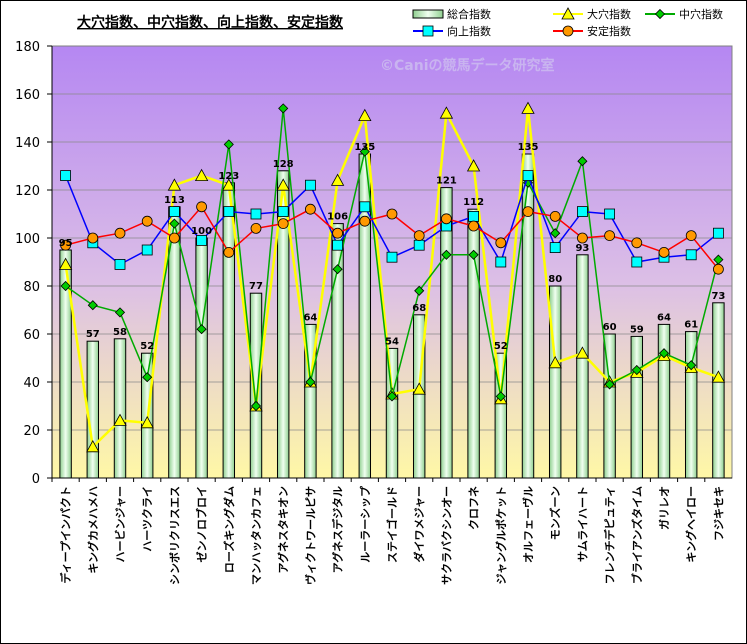  What do you see at coordinates (701, 14) in the screenshot?
I see `legend-label: 中穴指数` at bounding box center [701, 14].